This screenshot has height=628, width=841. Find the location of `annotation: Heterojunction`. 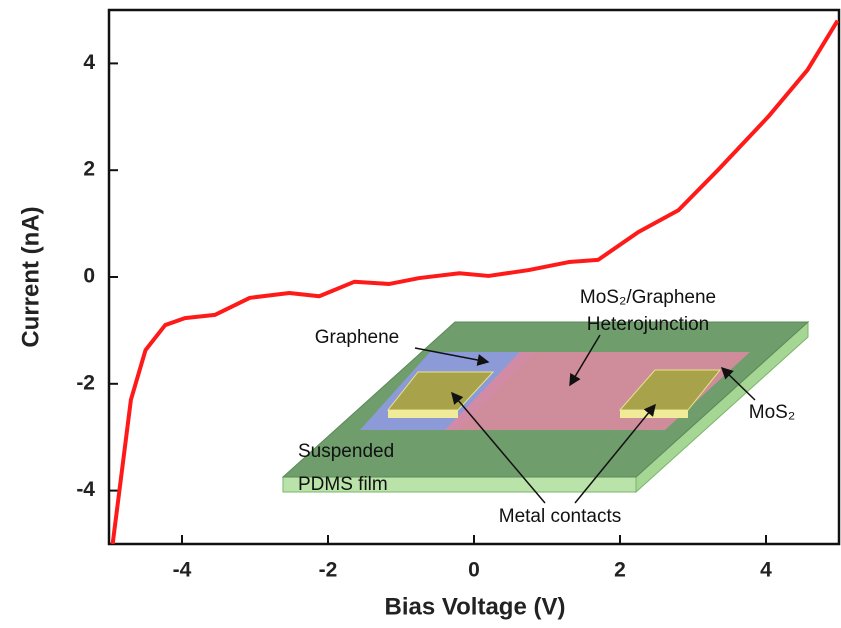

annotation: Heterojunction is located at coordinates (648, 324).